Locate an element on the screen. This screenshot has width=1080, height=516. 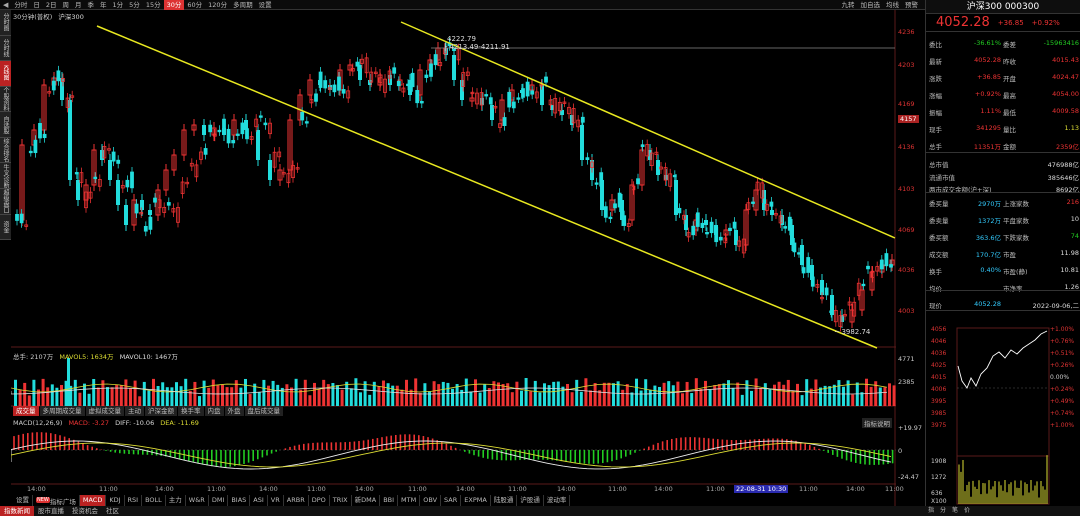
period-tab: 15分 is located at coordinates (153, 4).